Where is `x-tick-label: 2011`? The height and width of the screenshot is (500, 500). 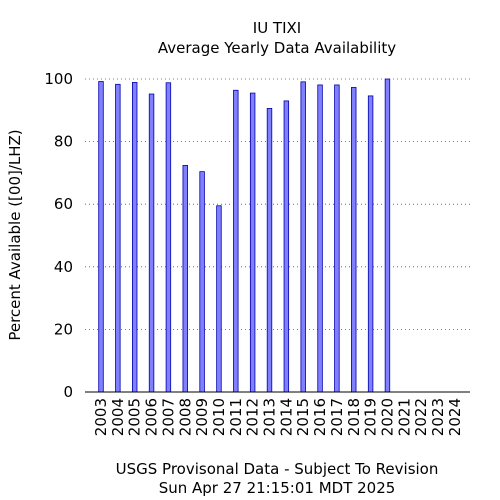 x-tick-label: 2011 is located at coordinates (236, 417).